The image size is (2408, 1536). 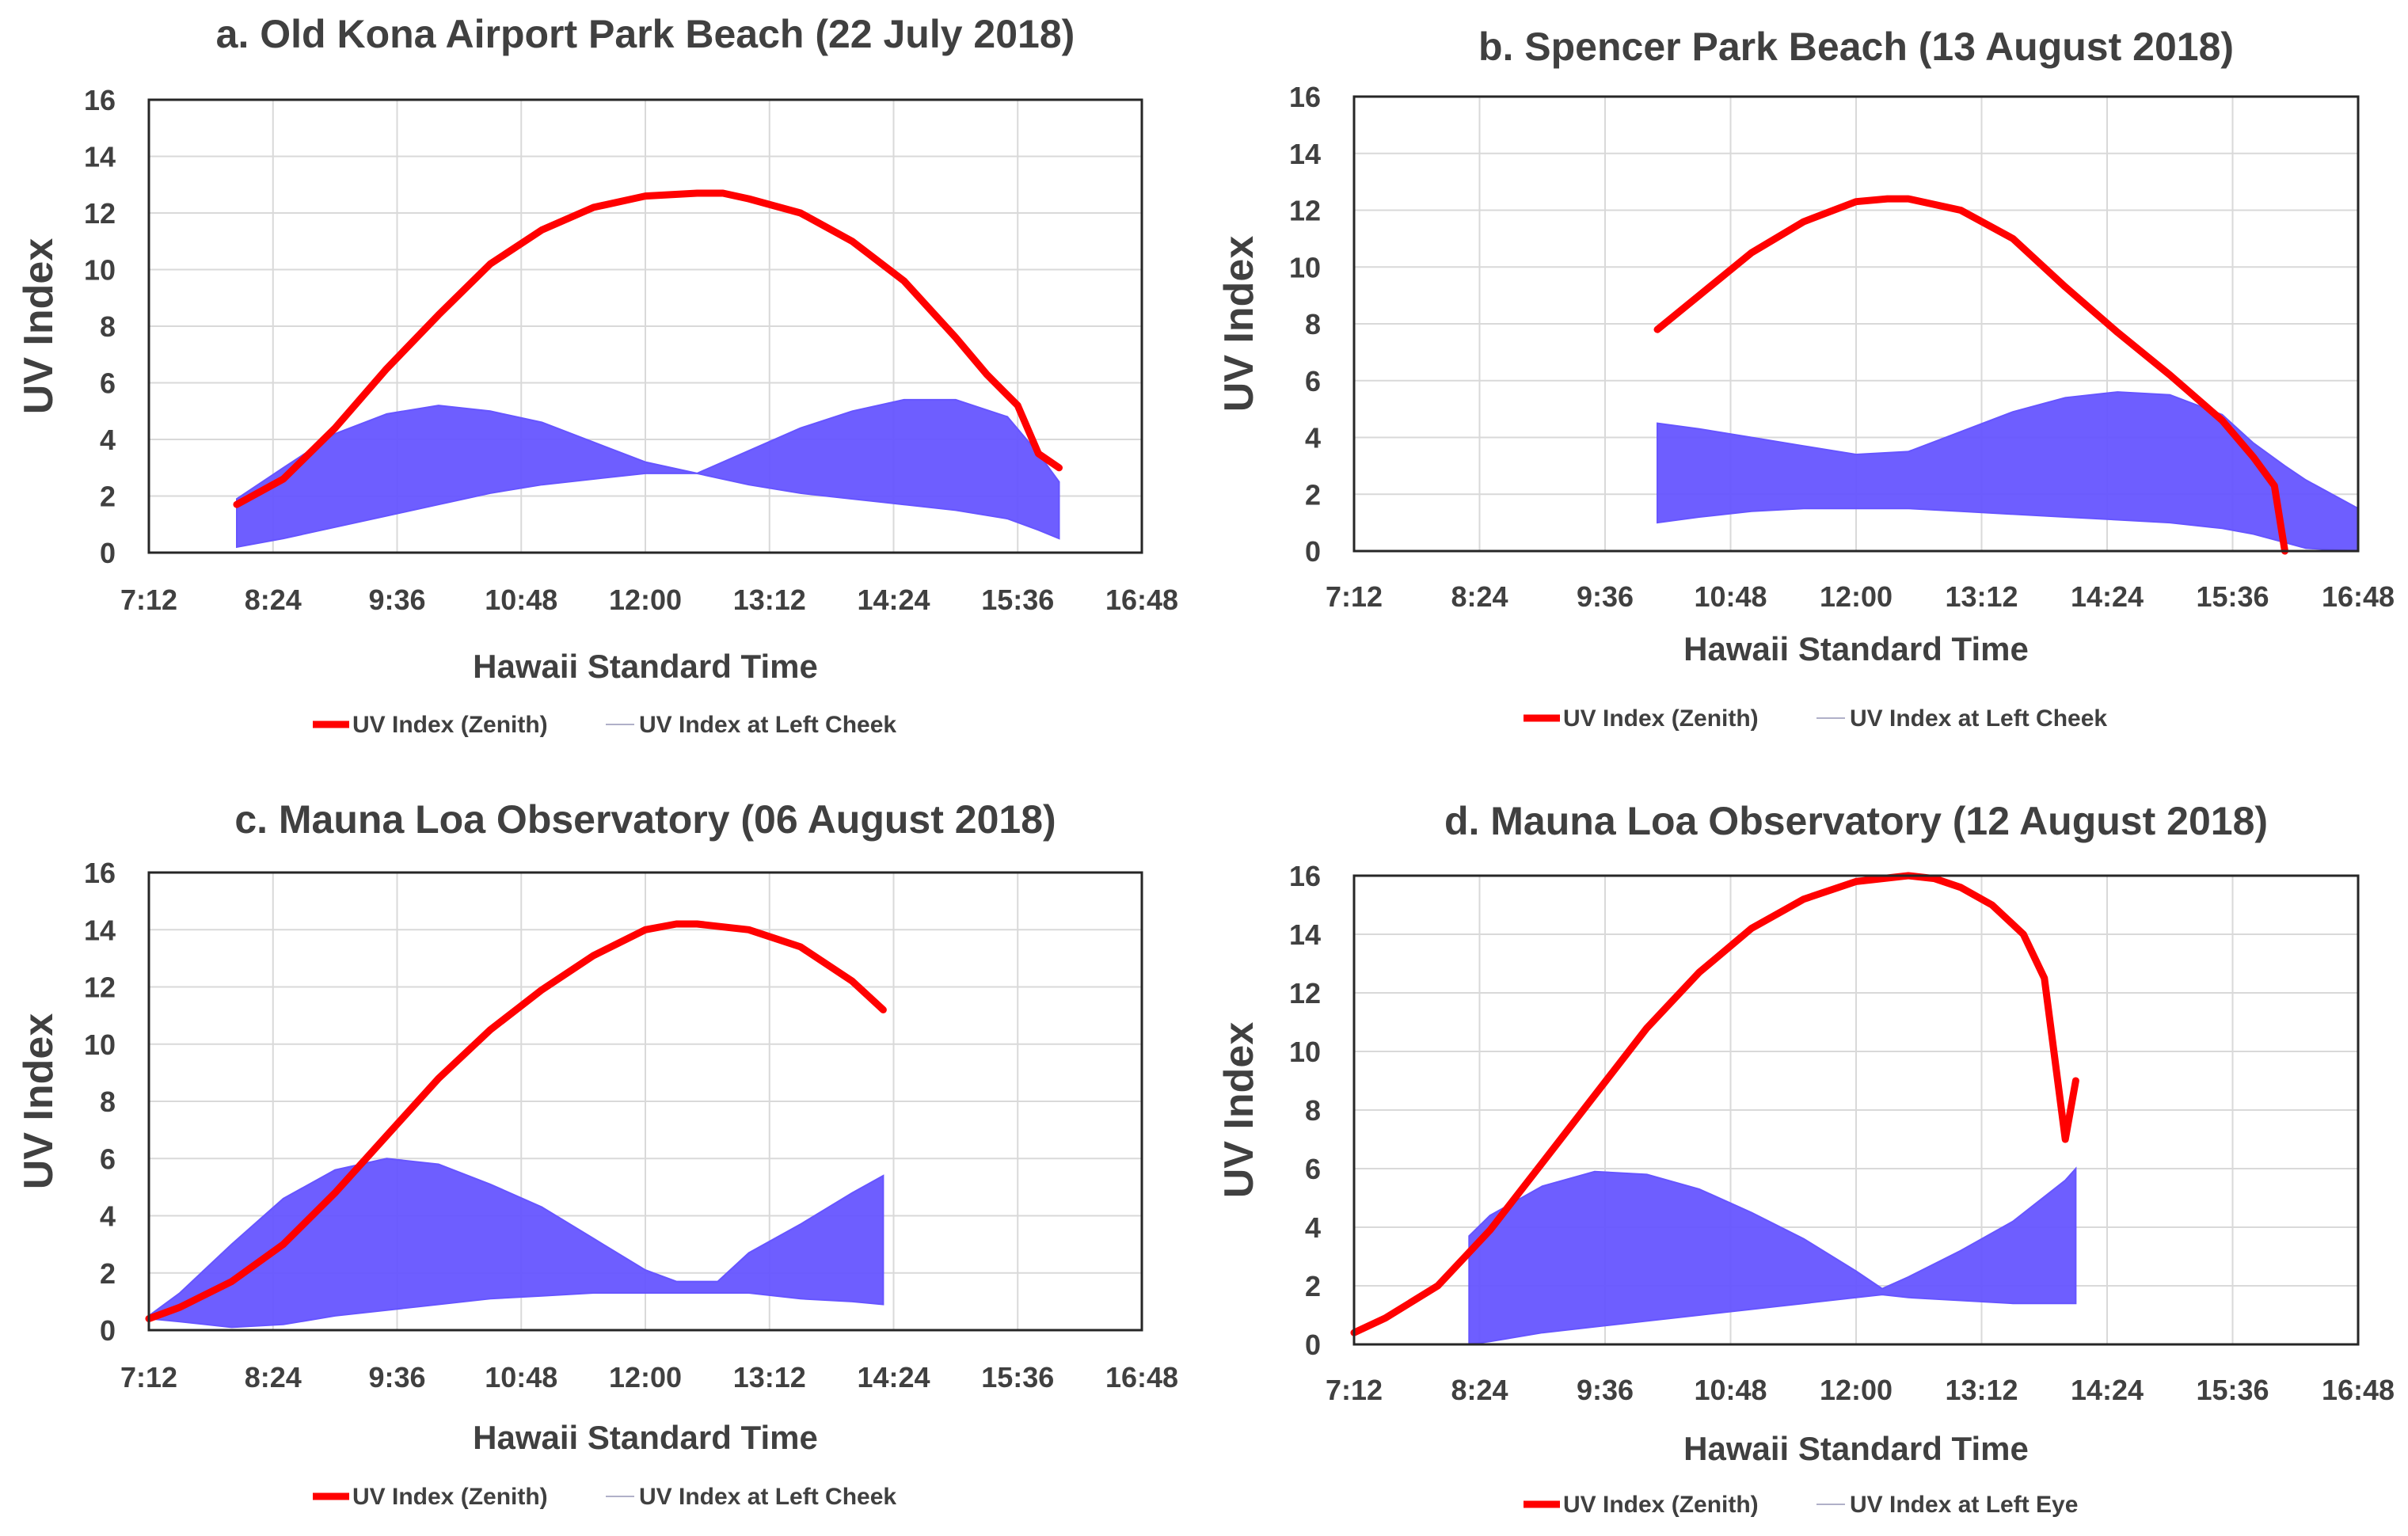 What do you see at coordinates (1964, 1505) in the screenshot?
I see `legend-facial-label: UV Index at Left Eye` at bounding box center [1964, 1505].